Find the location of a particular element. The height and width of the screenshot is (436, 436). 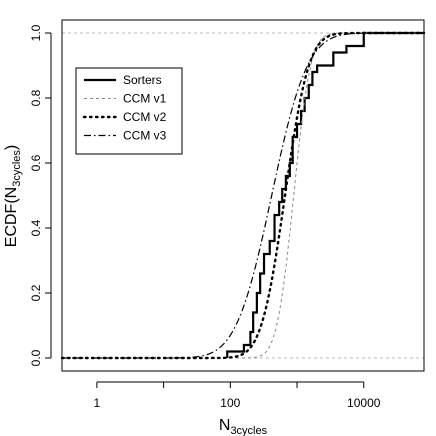

legend: Sorters CCM v1 CCM v2 CCM v3 is located at coordinates (129, 111).